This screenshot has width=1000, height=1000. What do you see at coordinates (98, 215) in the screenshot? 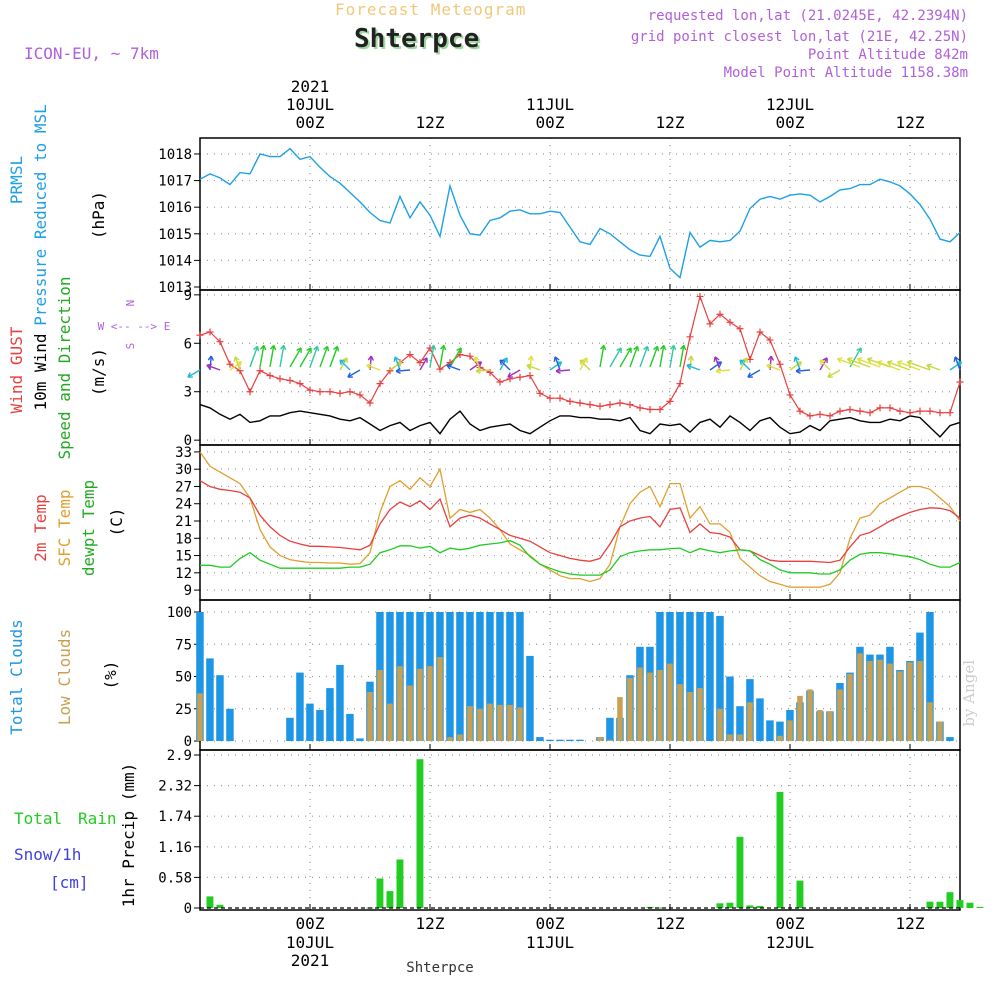
I see `pressure-unit-label: (hPa)` at bounding box center [98, 215].